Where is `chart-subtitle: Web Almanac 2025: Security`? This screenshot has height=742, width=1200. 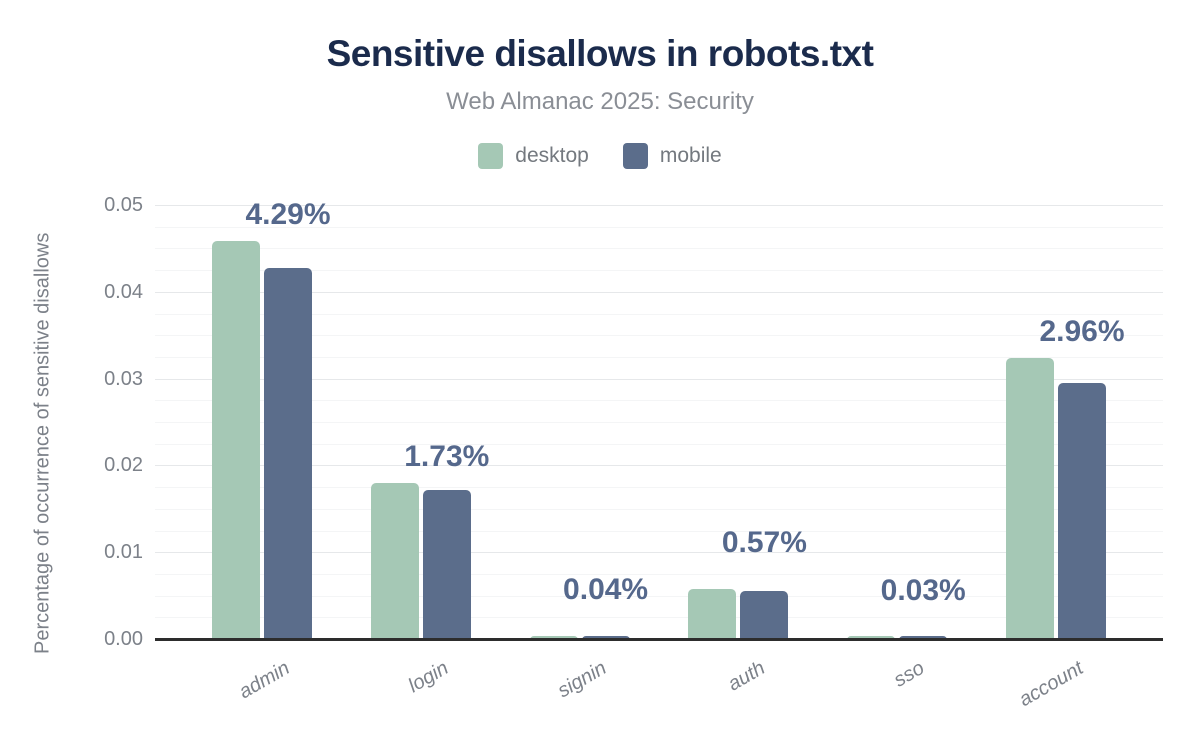
chart-subtitle: Web Almanac 2025: Security is located at coordinates (600, 101).